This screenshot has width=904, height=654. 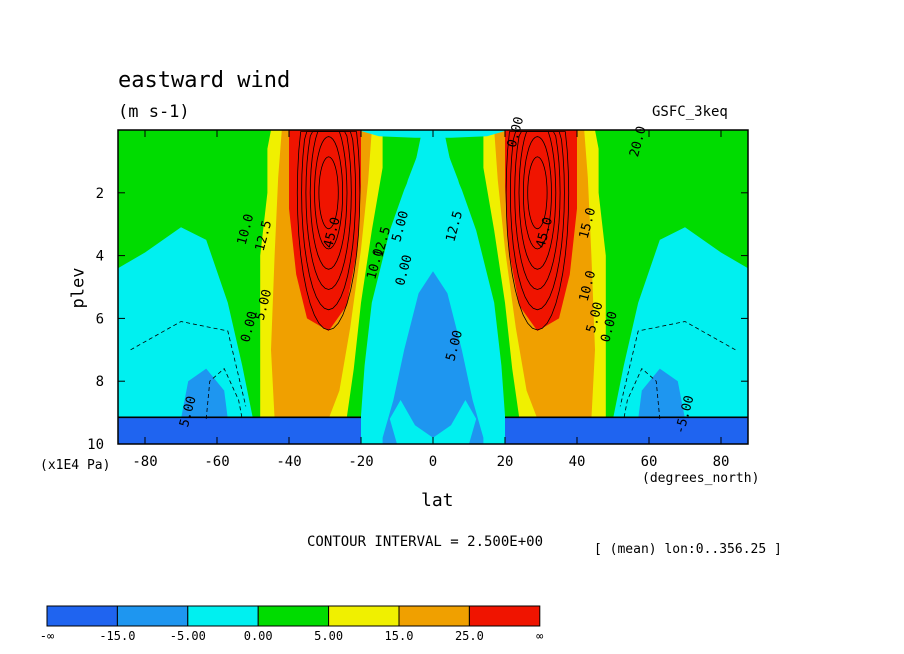 I want to click on field-lightblue-equator, so click(x=433, y=357).